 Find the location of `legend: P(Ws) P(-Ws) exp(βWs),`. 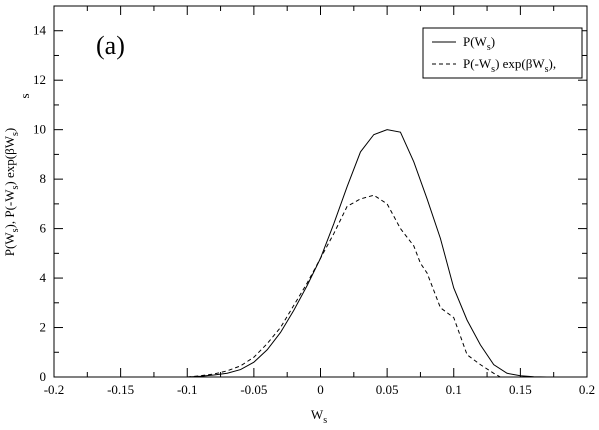

legend: P(Ws) P(-Ws) exp(βWs), is located at coordinates (502, 53).